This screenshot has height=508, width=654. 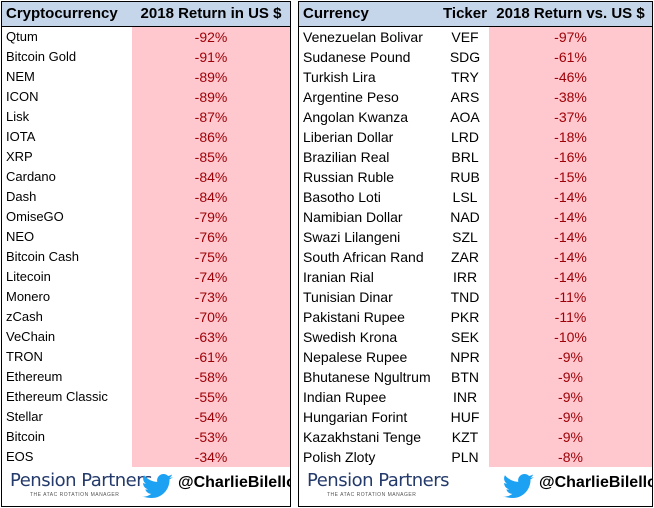 I want to click on crypto-name: XRP, so click(x=19, y=156).